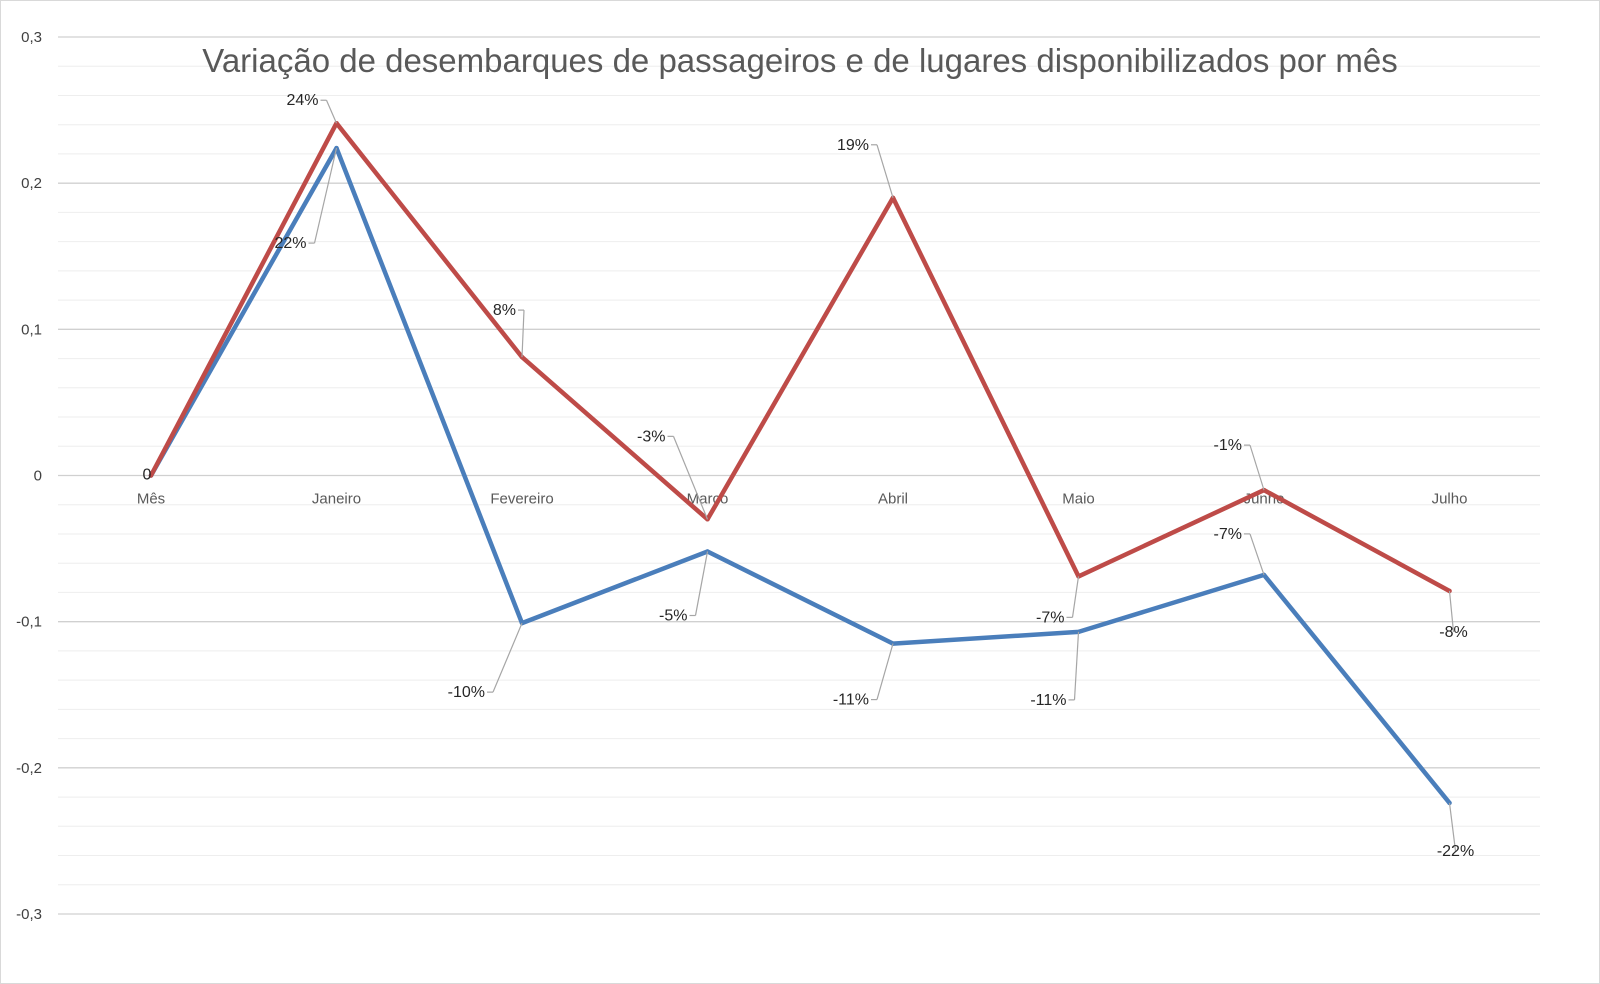  Describe the element at coordinates (31, 183) in the screenshot. I see `y-tick-label: 0,2` at that location.